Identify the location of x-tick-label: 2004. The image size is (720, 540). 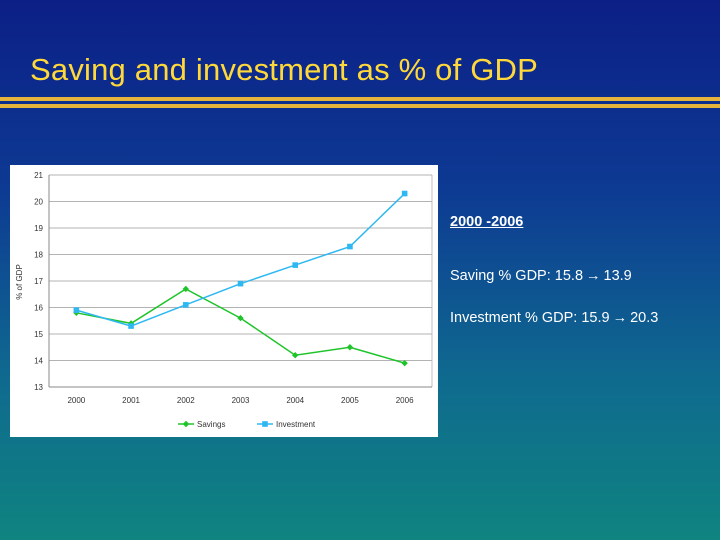
(295, 400).